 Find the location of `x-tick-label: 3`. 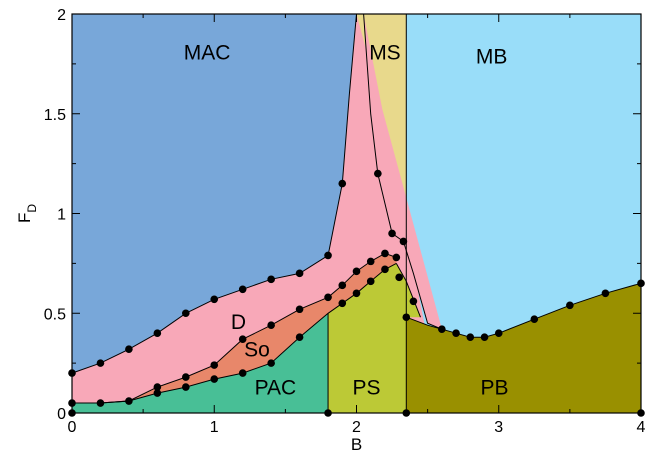

x-tick-label: 3 is located at coordinates (498, 427).